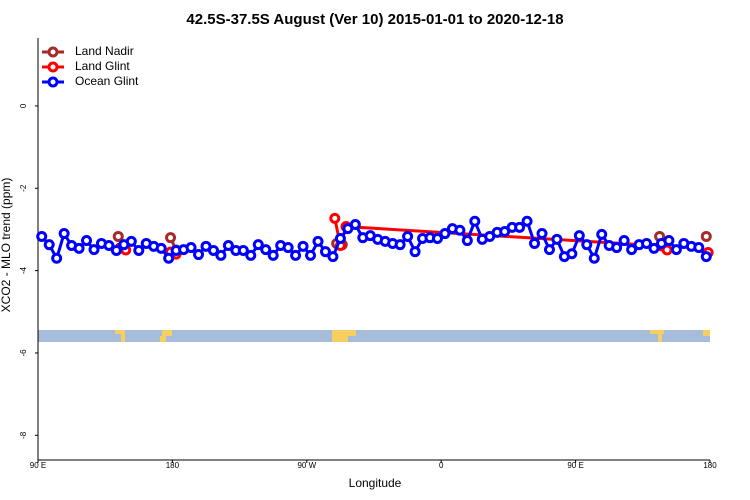  What do you see at coordinates (23, 435) in the screenshot?
I see `y-tick-label: -8` at bounding box center [23, 435].